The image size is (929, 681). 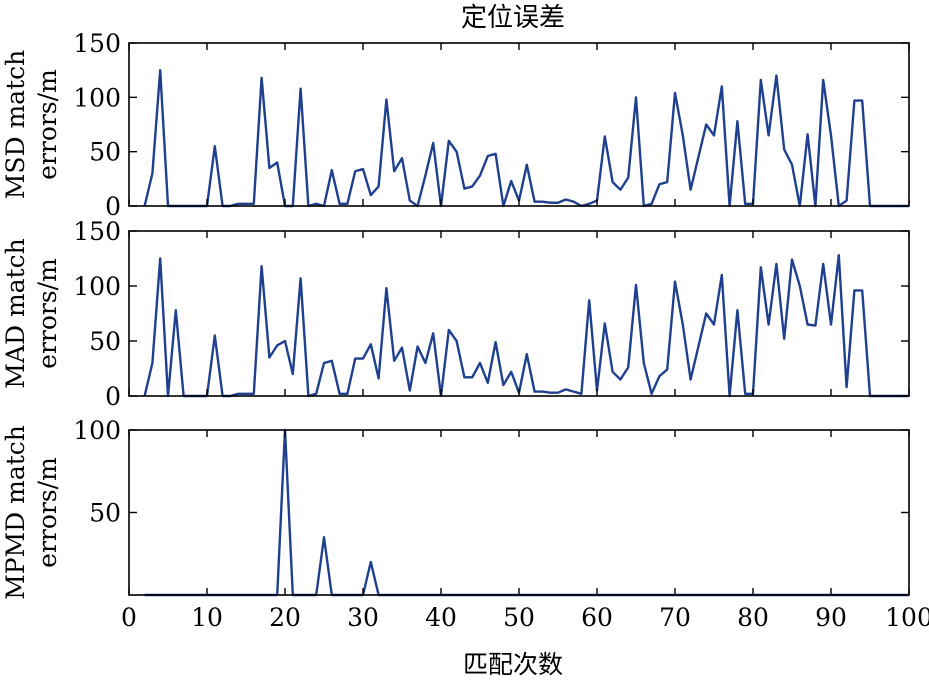 I want to click on x-tick-label-4: 40, so click(x=441, y=617).